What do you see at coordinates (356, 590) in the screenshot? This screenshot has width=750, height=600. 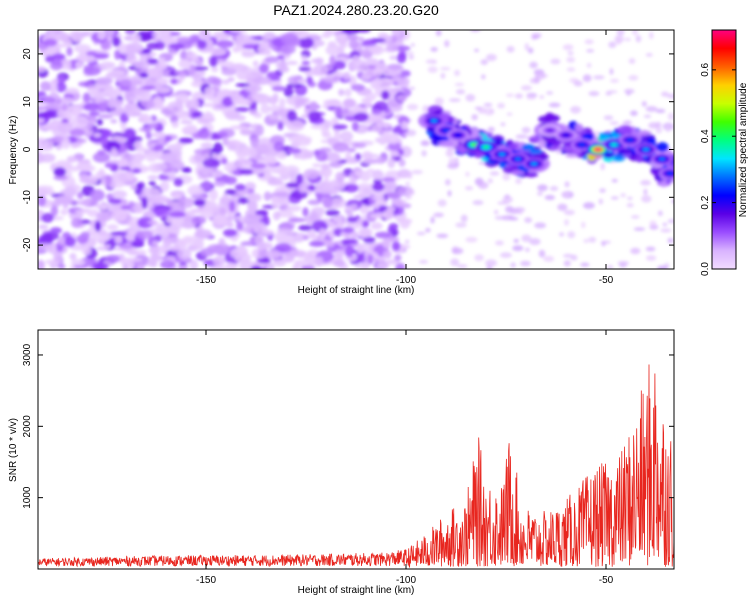 I see `snr-x-label: Height of straight line (km)` at bounding box center [356, 590].